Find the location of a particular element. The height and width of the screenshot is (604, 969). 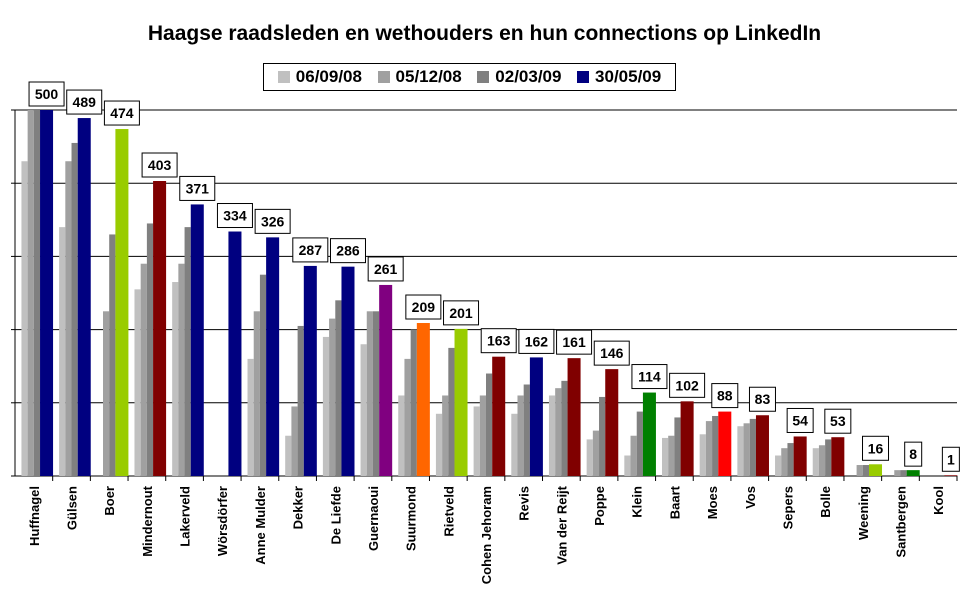

category-label: Van der Reijt is located at coordinates (561, 524).